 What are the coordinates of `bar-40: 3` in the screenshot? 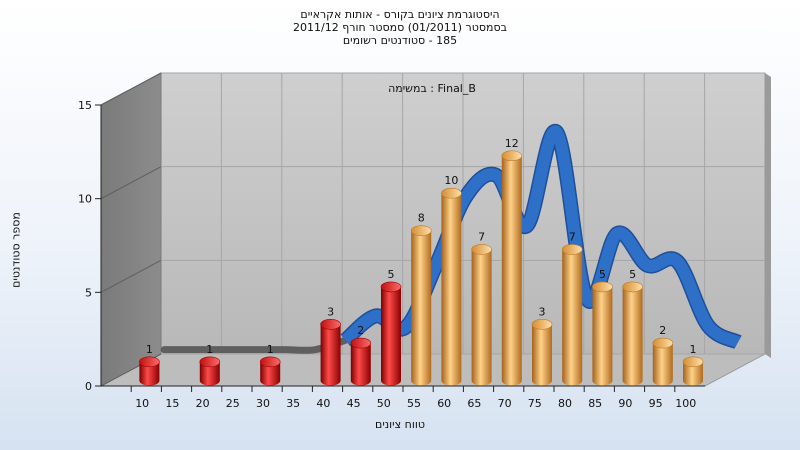 It's located at (330, 345).